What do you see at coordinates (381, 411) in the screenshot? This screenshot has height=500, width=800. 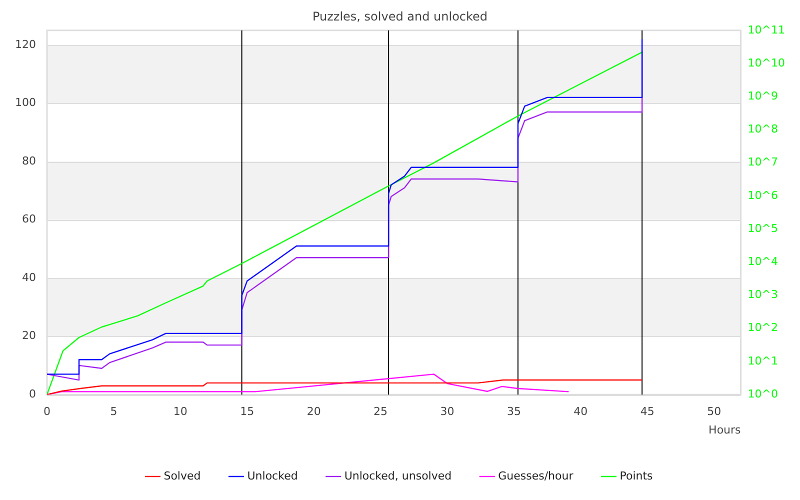 I see `x-tick-label: 25` at bounding box center [381, 411].